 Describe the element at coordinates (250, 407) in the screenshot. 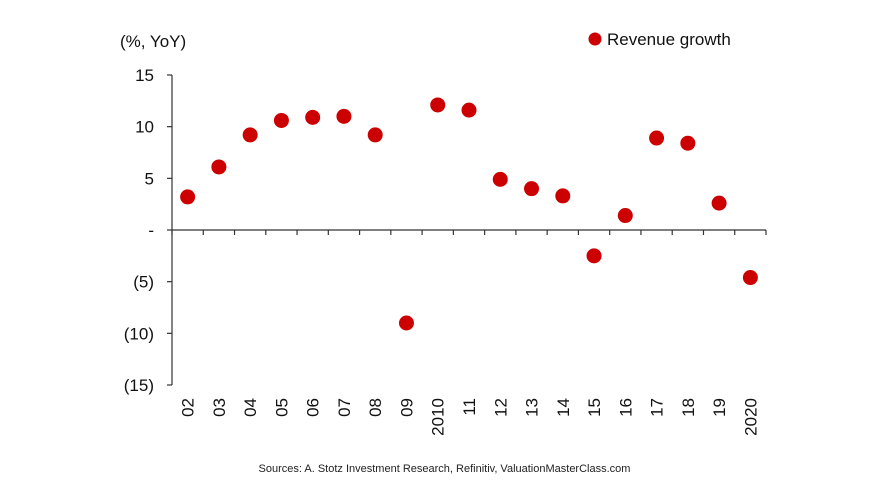

I see `x-tick-label: 04` at that location.